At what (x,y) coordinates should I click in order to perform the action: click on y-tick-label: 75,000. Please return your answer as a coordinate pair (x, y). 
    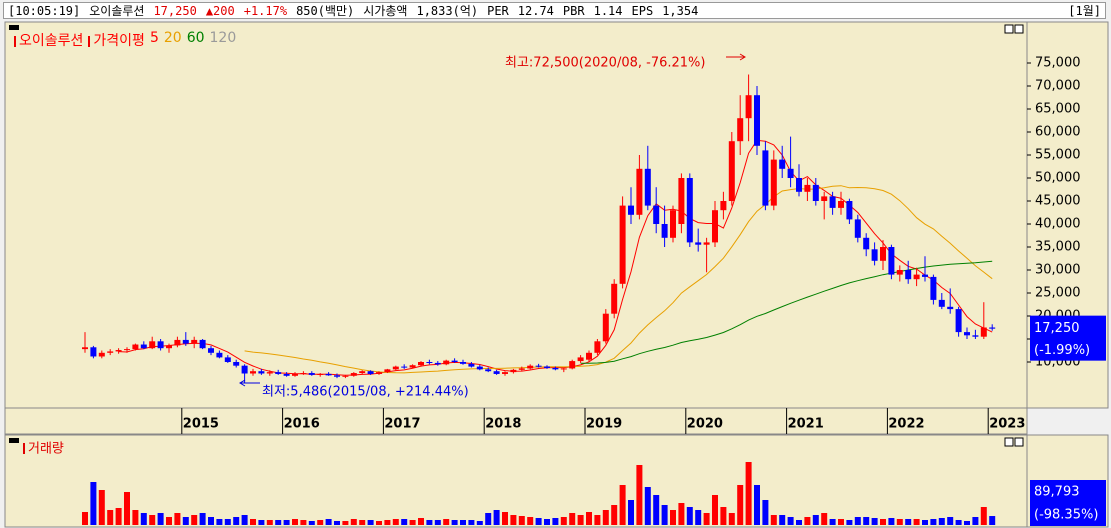
    Looking at the image, I should click on (1058, 63).